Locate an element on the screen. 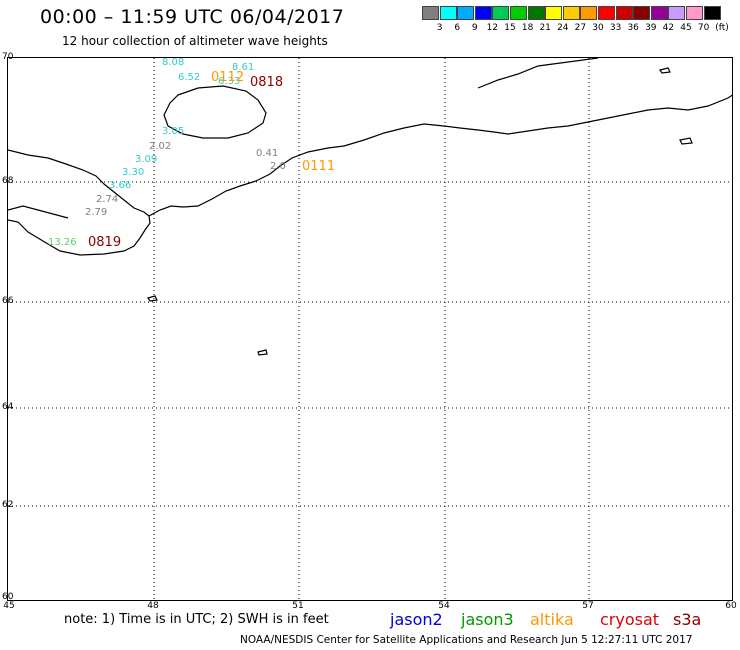 Image resolution: width=740 pixels, height=650 pixels. pass-time-label: 0112 is located at coordinates (228, 77).